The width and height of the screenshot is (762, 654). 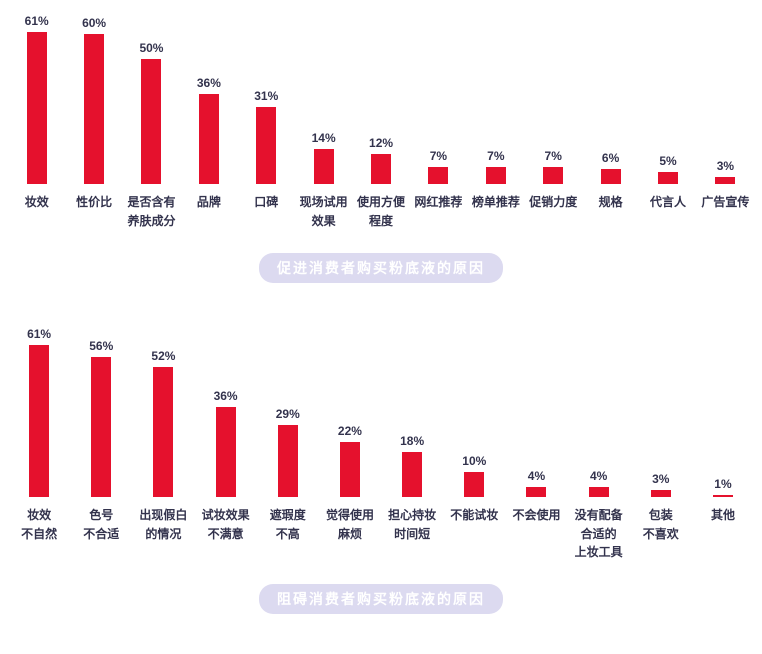 I want to click on category-label: 品牌, so click(x=208, y=202).